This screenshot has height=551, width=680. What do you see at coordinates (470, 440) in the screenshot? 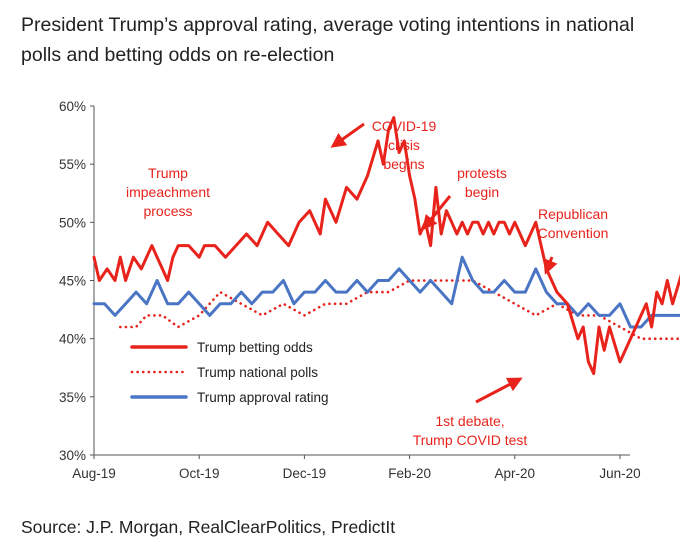
I see `annotation-text: Trump COVID test` at bounding box center [470, 440].